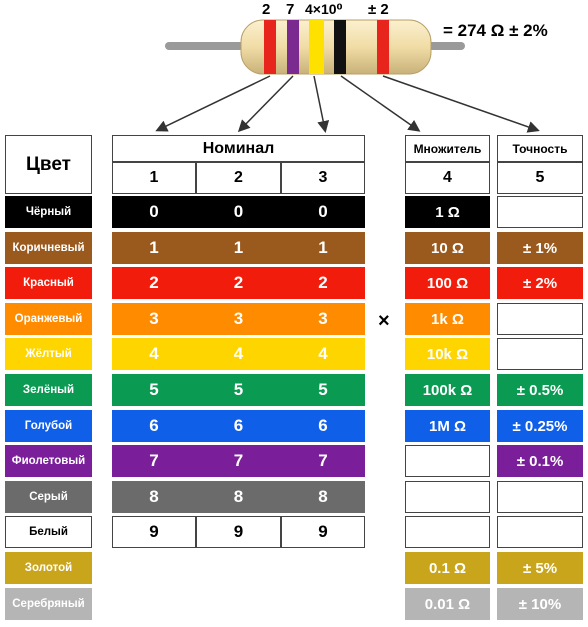  I want to click on multiplier-row-5: 100k Ω, so click(447, 390).